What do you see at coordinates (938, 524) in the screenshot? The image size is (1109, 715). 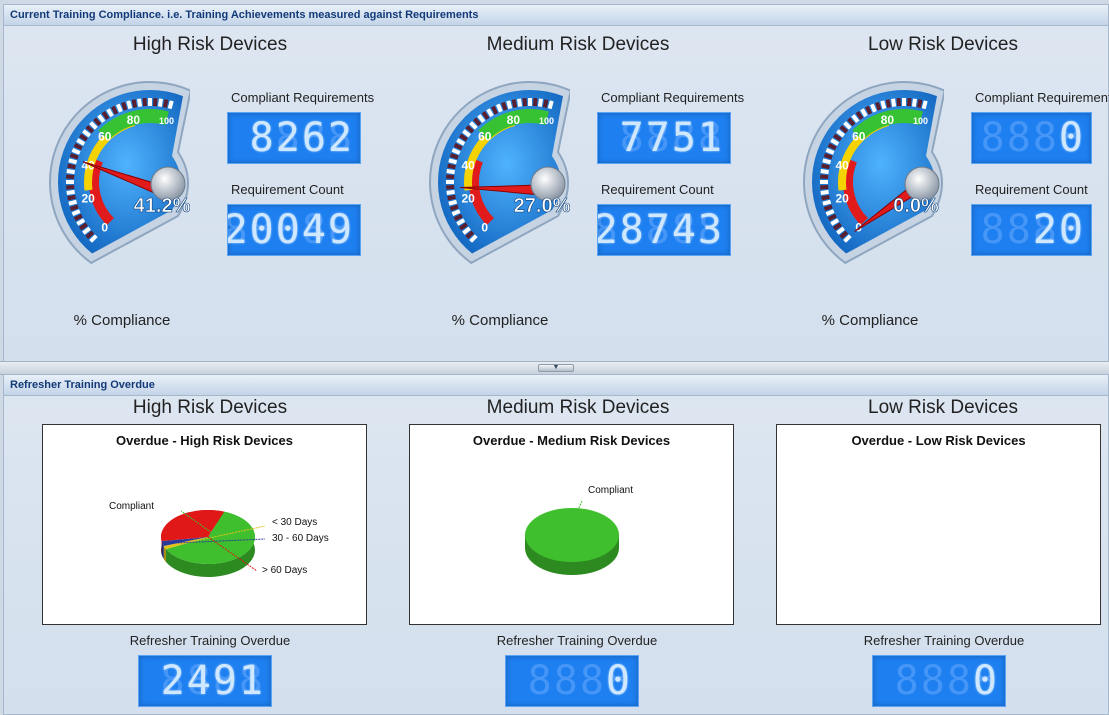 I see `overdue-pie` at bounding box center [938, 524].